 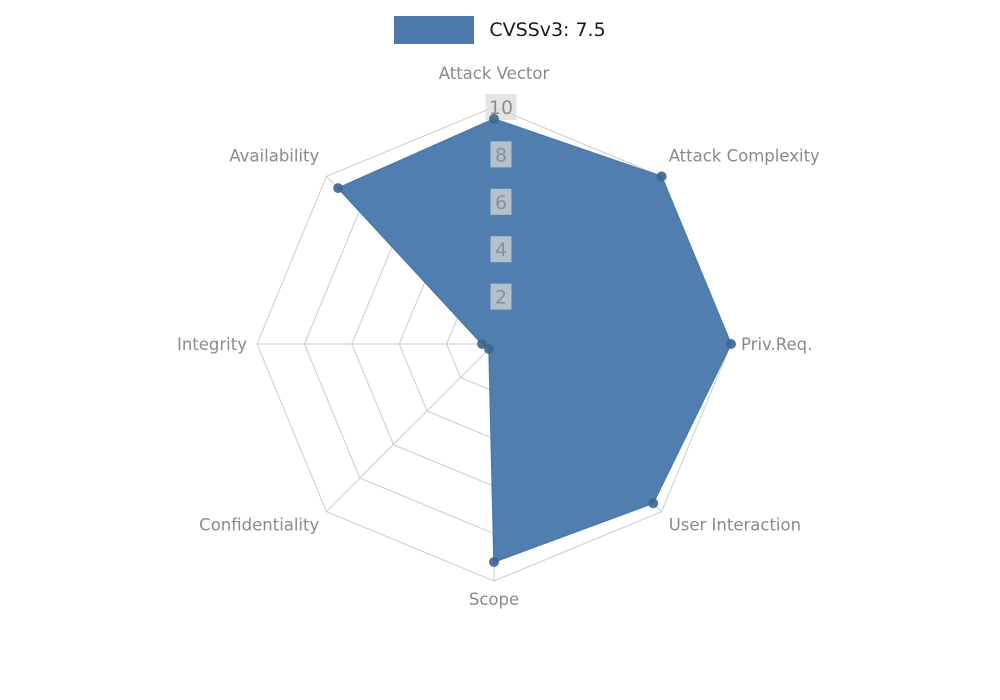 I want to click on axis-label: Confidentiality, so click(x=259, y=525).